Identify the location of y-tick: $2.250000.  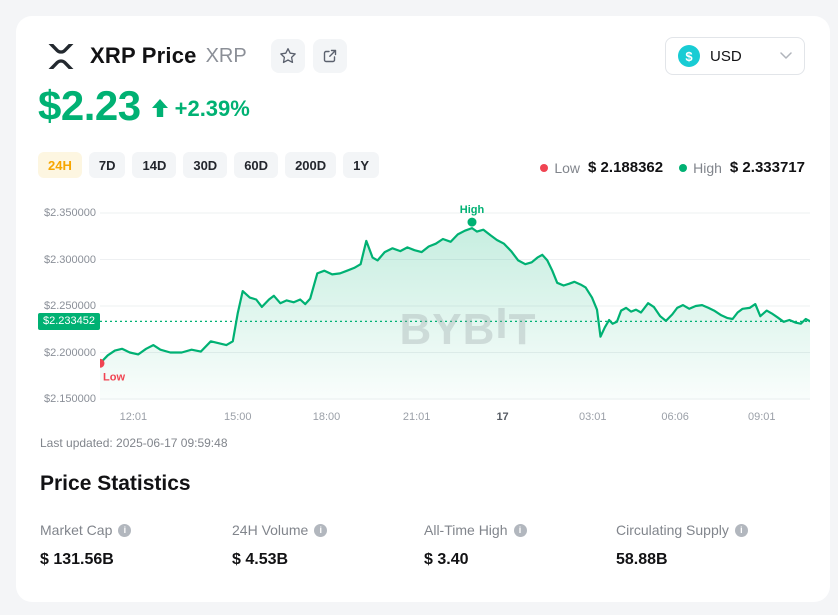
(70, 306).